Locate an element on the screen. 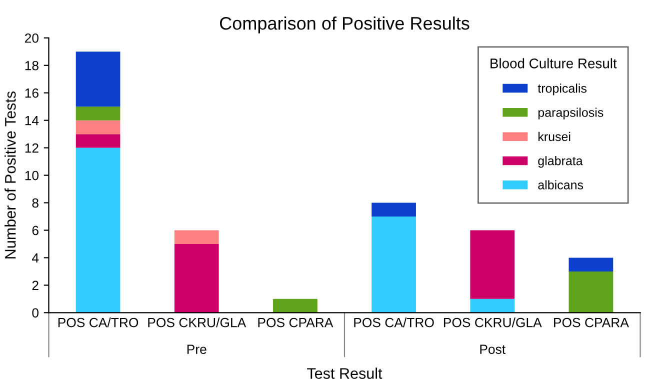 Image resolution: width=650 pixels, height=379 pixels. y-tick-label: 14 is located at coordinates (32, 121).